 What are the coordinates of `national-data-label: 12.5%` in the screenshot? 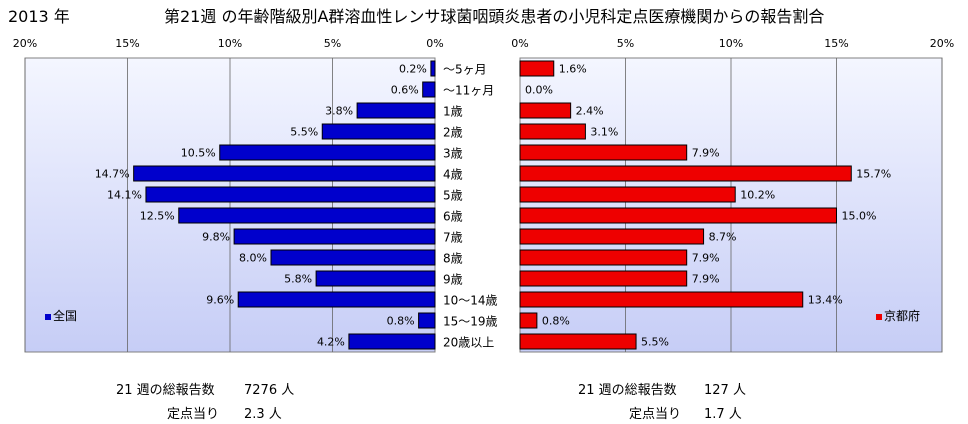 It's located at (157, 216).